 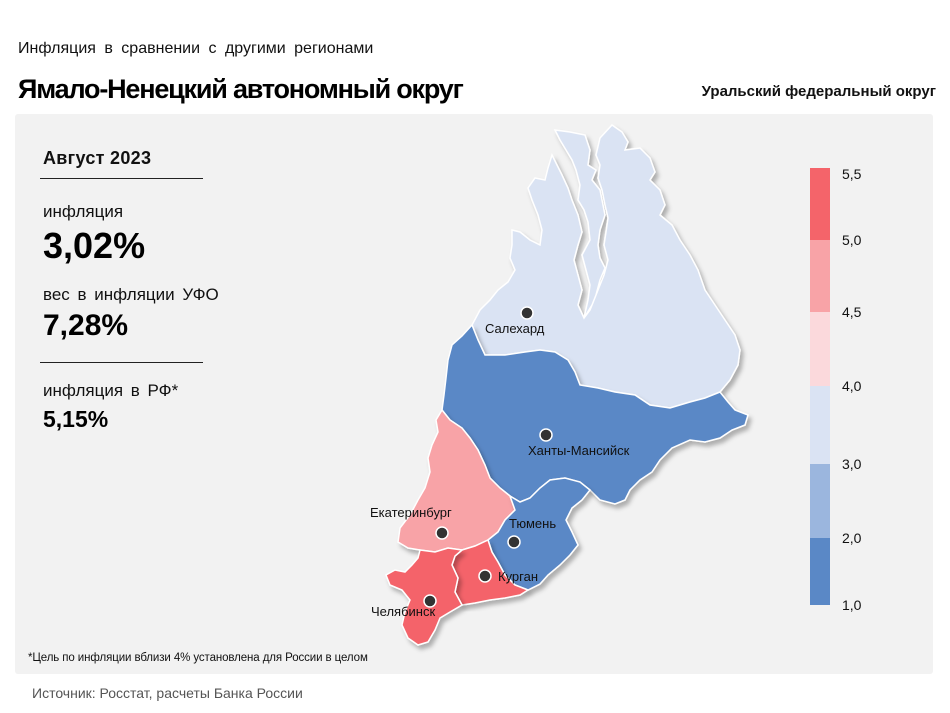 I want to click on city-salekhard: Салехард, so click(x=515, y=321).